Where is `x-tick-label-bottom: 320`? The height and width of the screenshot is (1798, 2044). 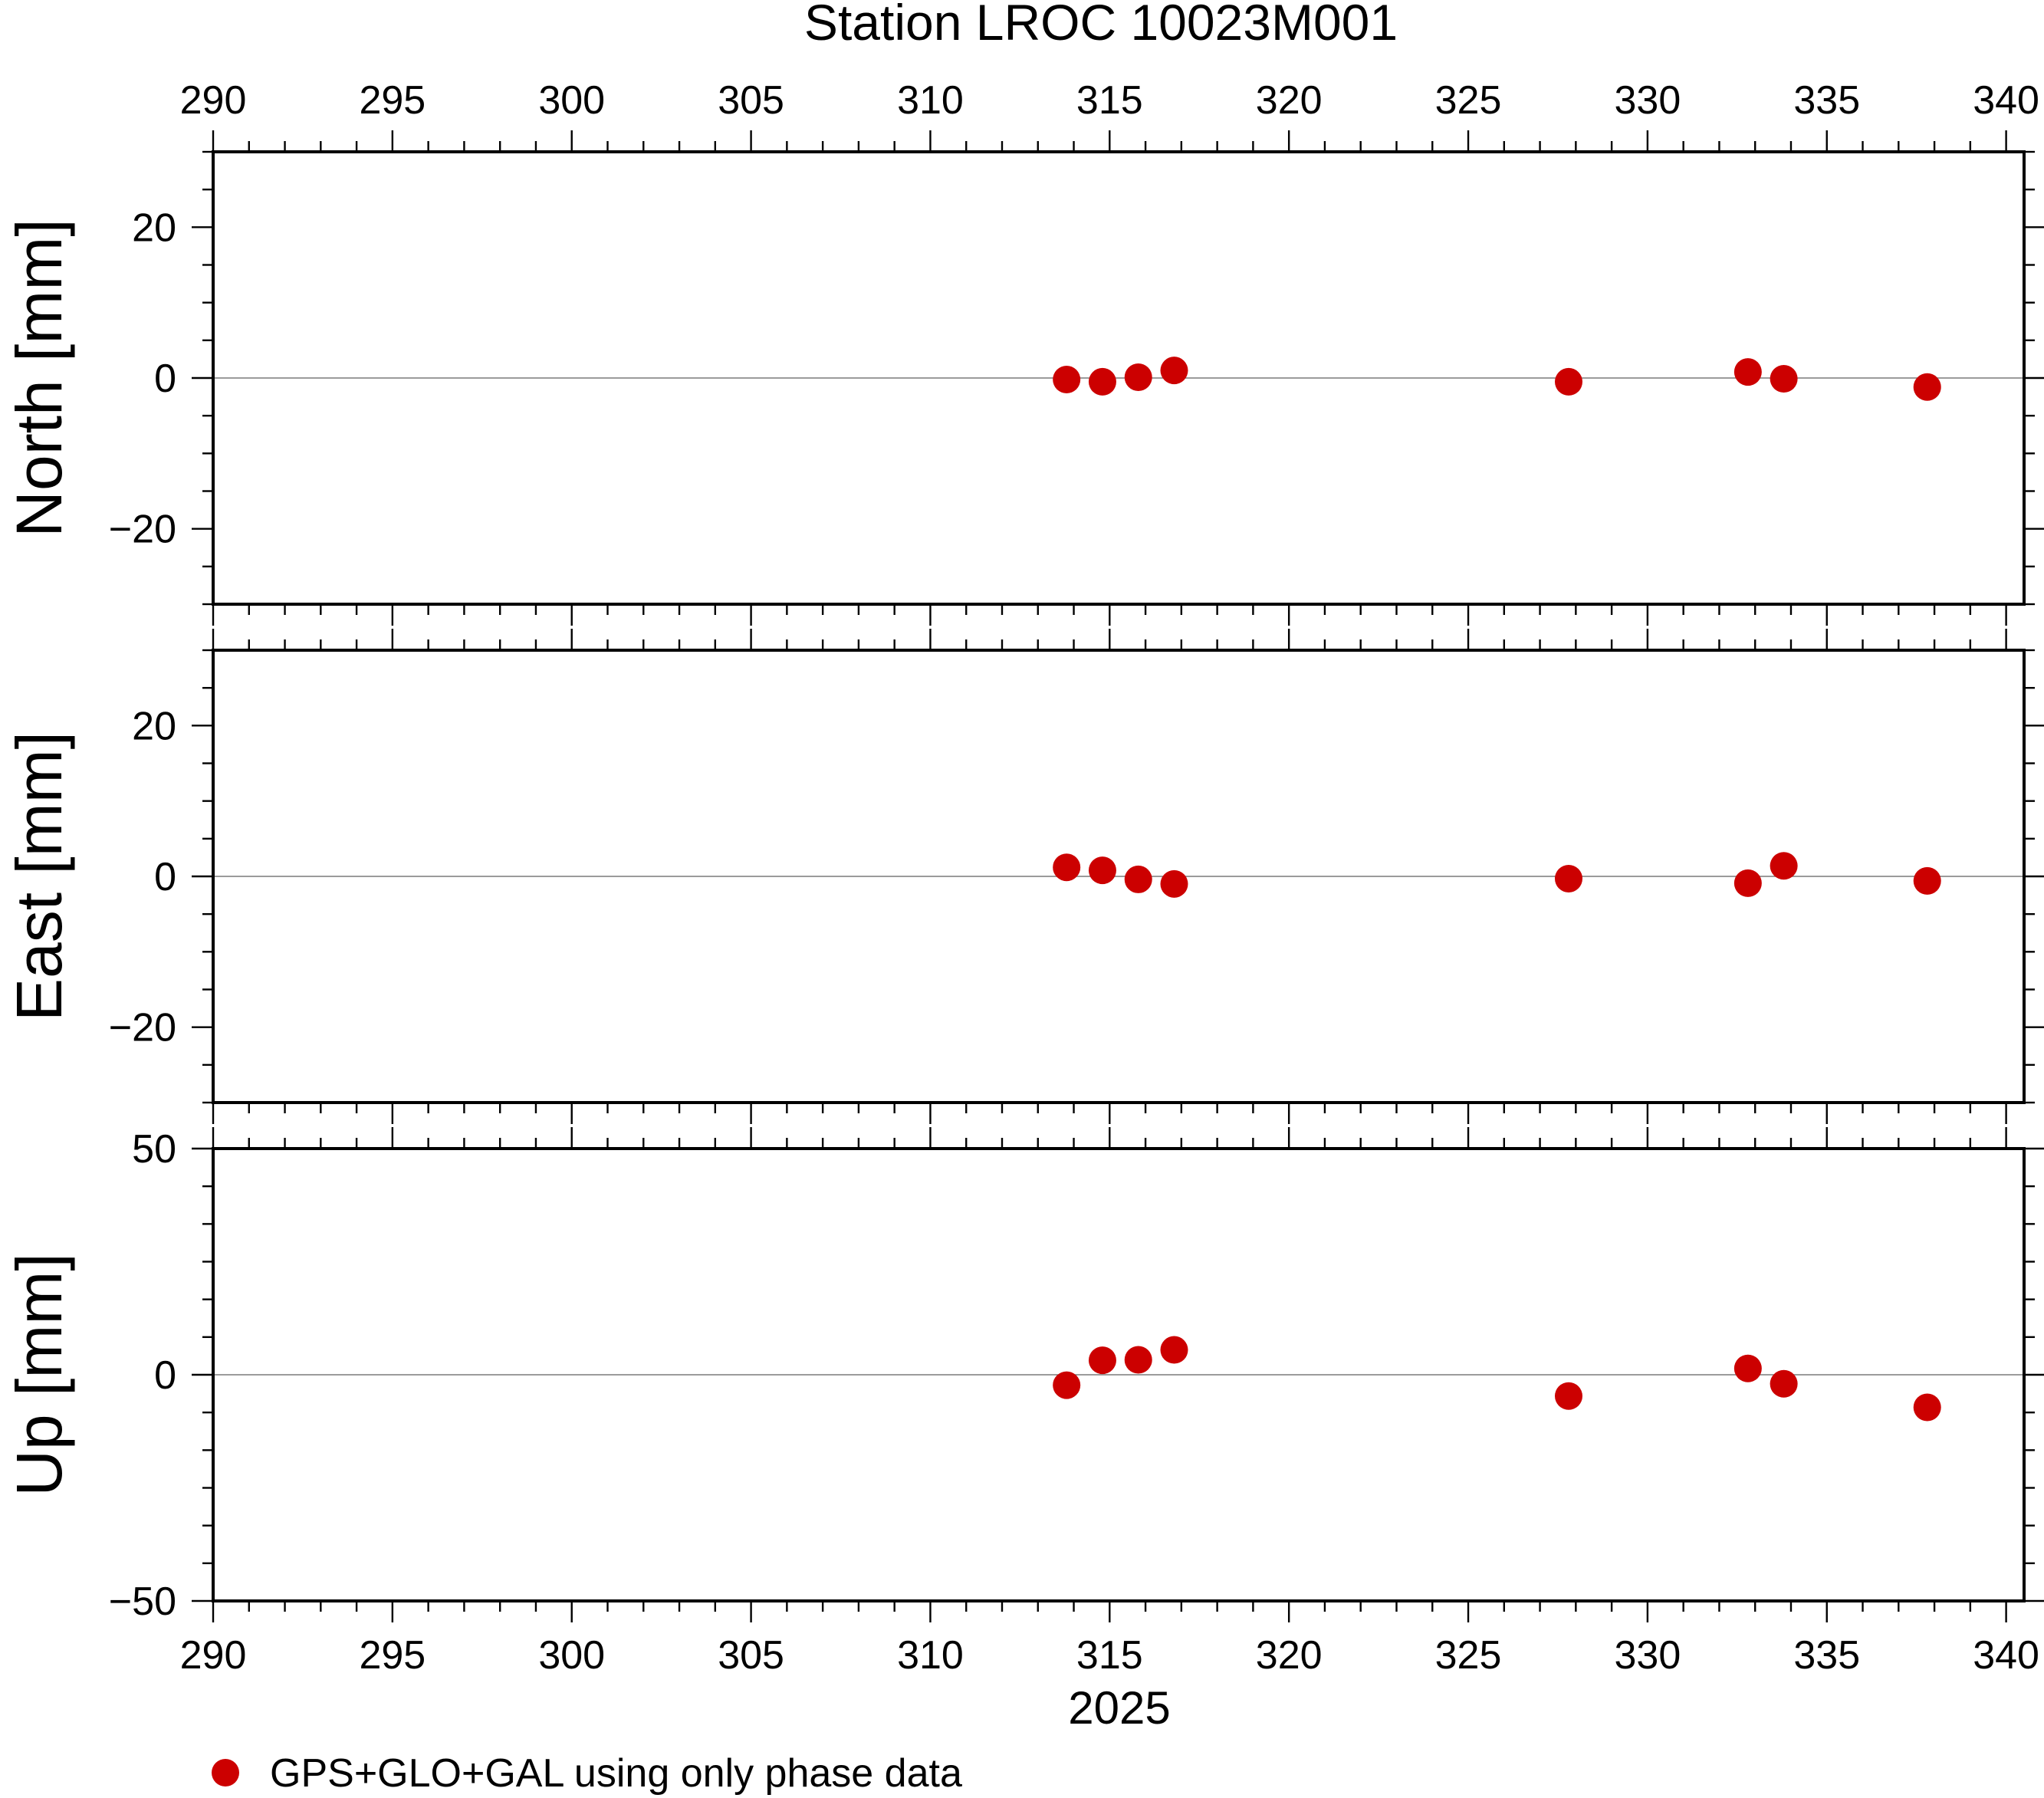 x-tick-label-bottom: 320 is located at coordinates (1289, 1656).